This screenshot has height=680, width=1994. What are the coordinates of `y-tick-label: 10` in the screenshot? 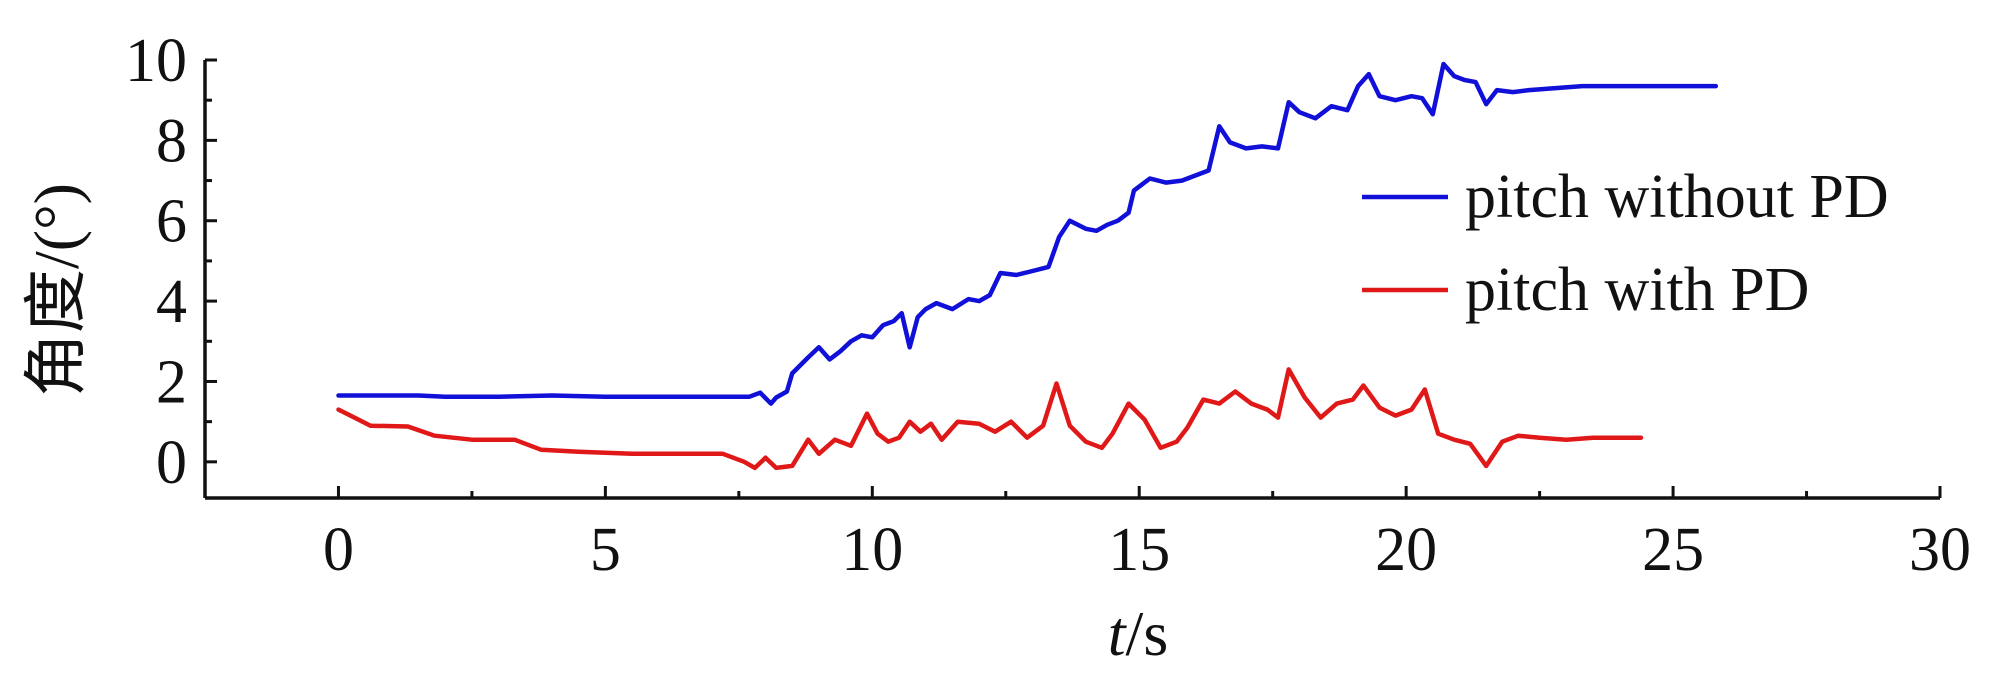 It's located at (156, 61).